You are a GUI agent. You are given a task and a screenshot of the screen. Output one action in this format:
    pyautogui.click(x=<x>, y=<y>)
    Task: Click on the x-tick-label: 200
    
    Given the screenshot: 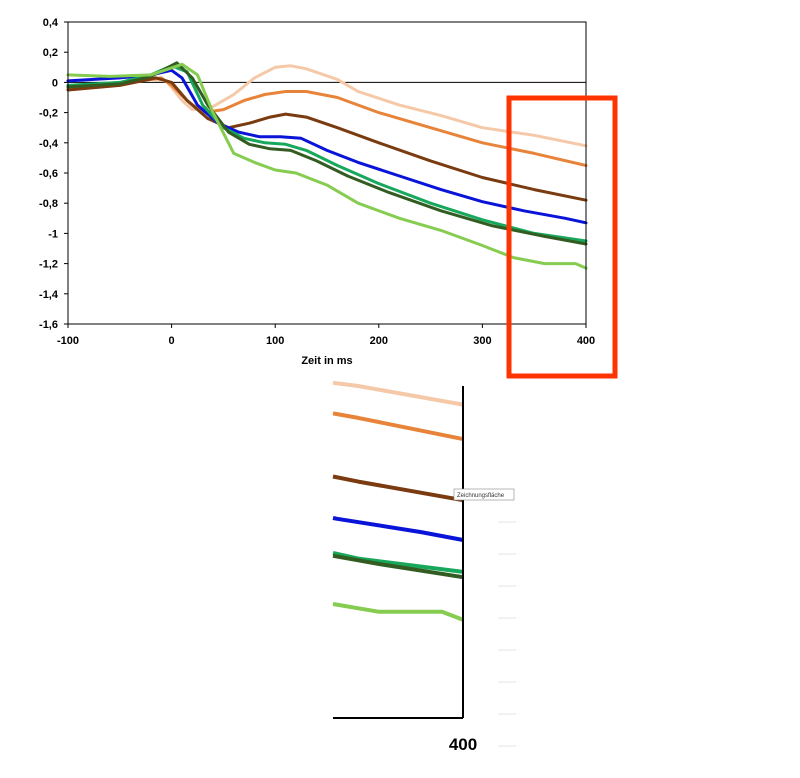 What is the action you would take?
    pyautogui.click(x=379, y=341)
    